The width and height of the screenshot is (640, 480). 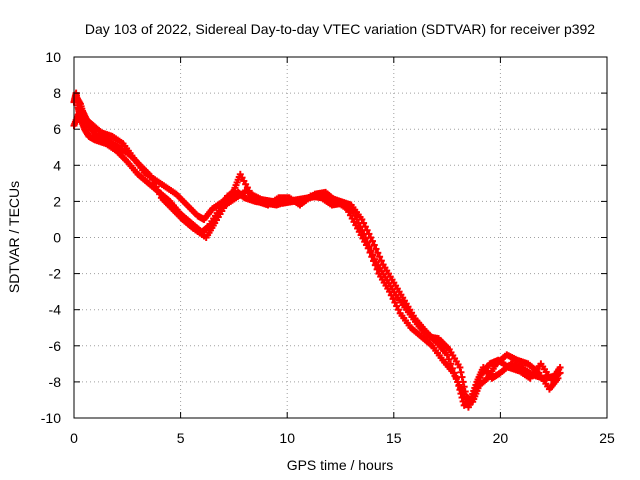 I want to click on y-tick-label: 0, so click(x=57, y=238).